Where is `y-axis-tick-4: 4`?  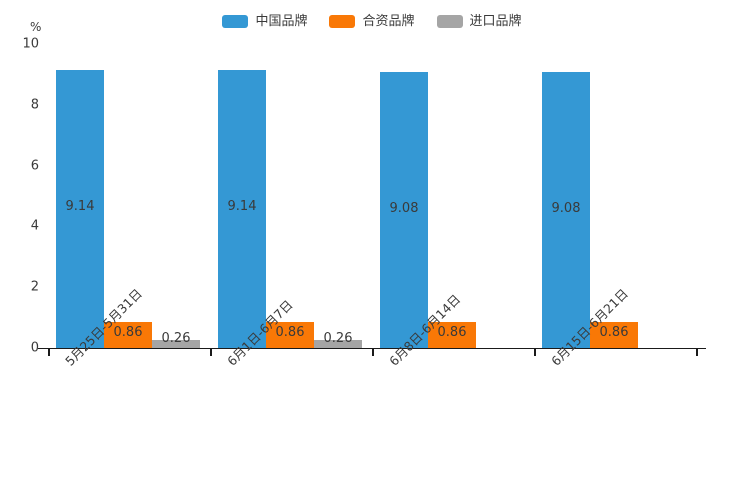 y-axis-tick-4: 4 is located at coordinates (34, 226).